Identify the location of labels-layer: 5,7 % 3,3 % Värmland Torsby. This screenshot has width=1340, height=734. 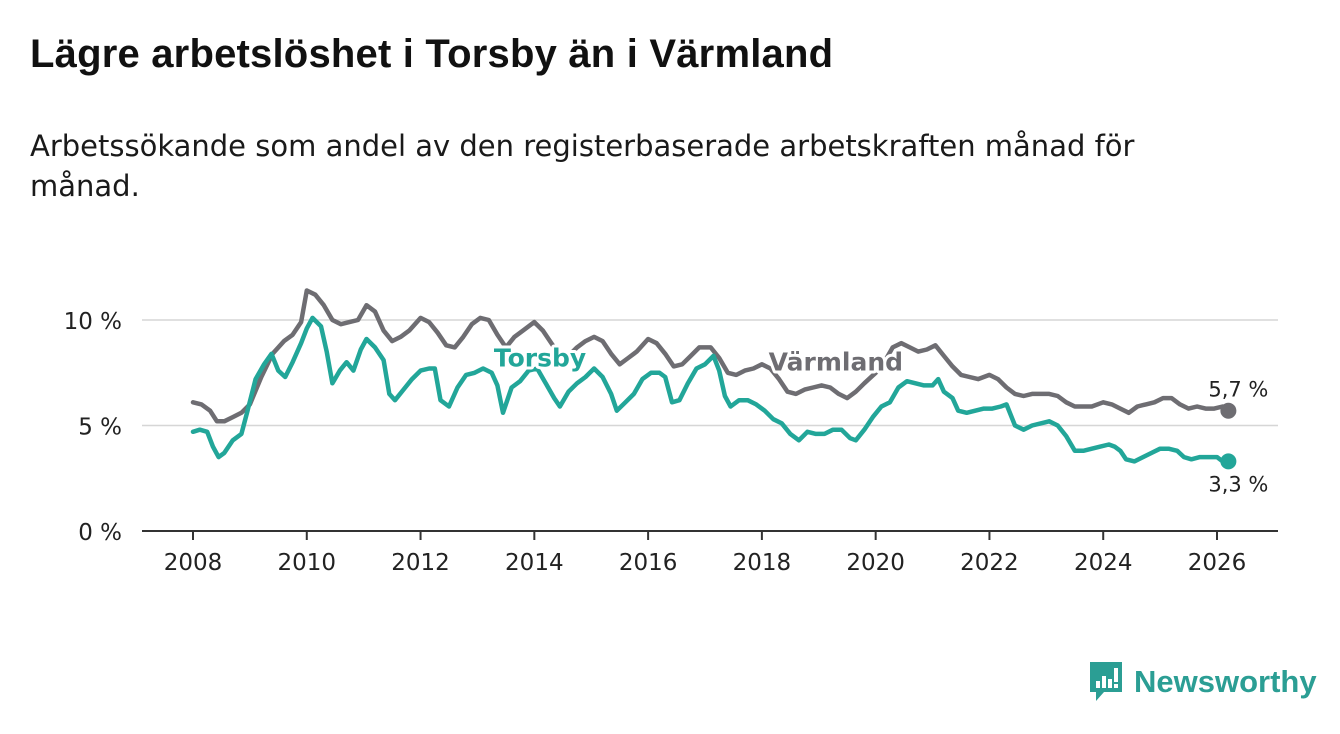
(880, 418).